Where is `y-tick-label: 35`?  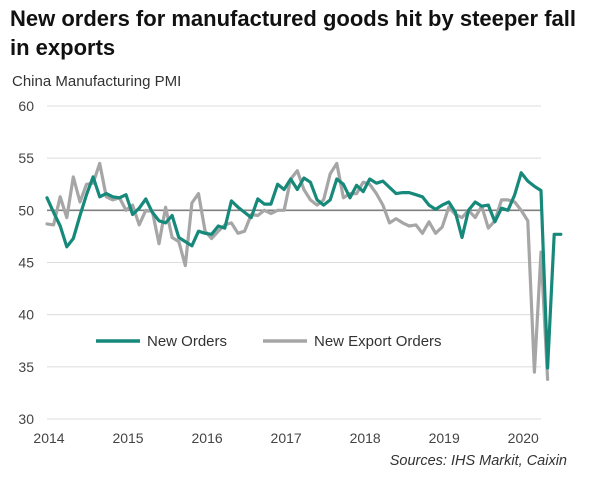 y-tick-label: 35 is located at coordinates (26, 367).